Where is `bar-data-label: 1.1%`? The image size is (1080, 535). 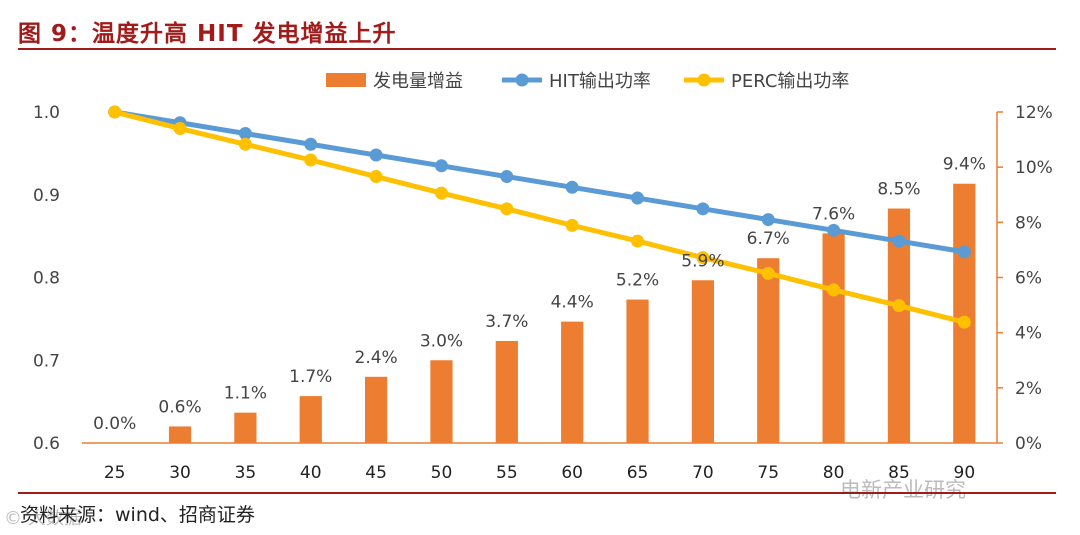
bar-data-label: 1.1% is located at coordinates (245, 394).